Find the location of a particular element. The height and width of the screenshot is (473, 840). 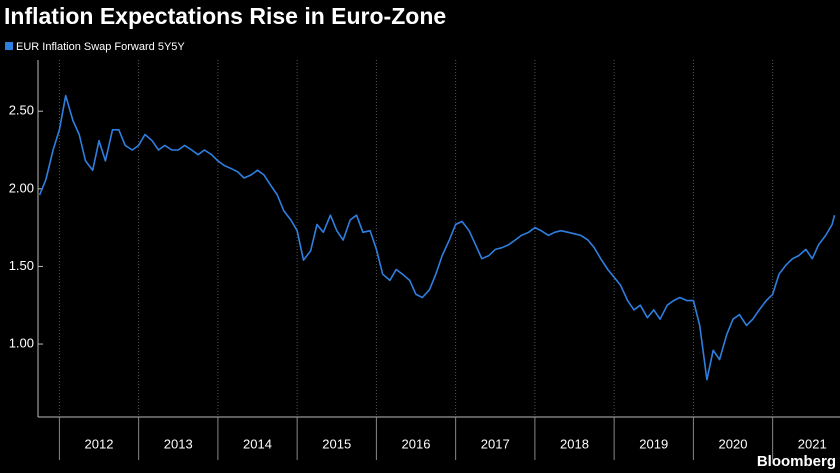

x-tick-label: 2014 is located at coordinates (257, 443).